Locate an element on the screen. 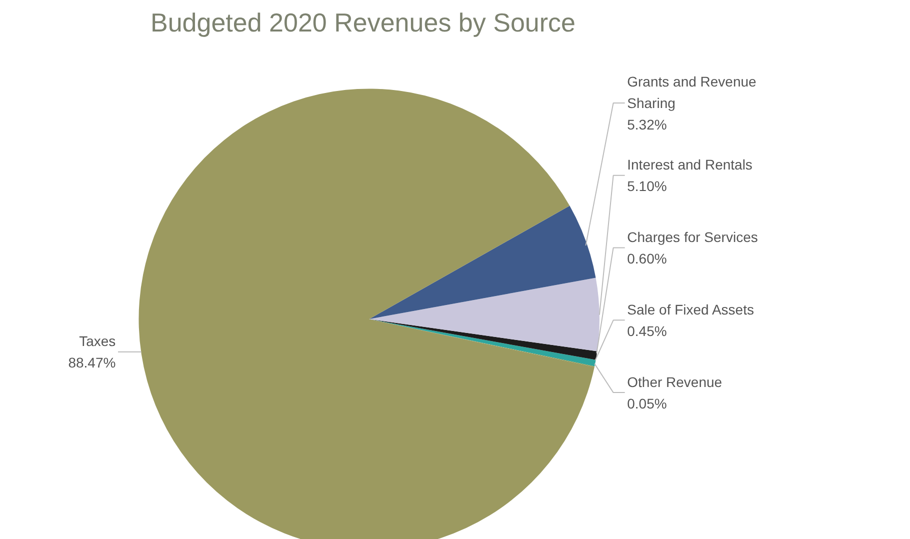 The width and height of the screenshot is (910, 539). slice-label: Taxes is located at coordinates (97, 341).